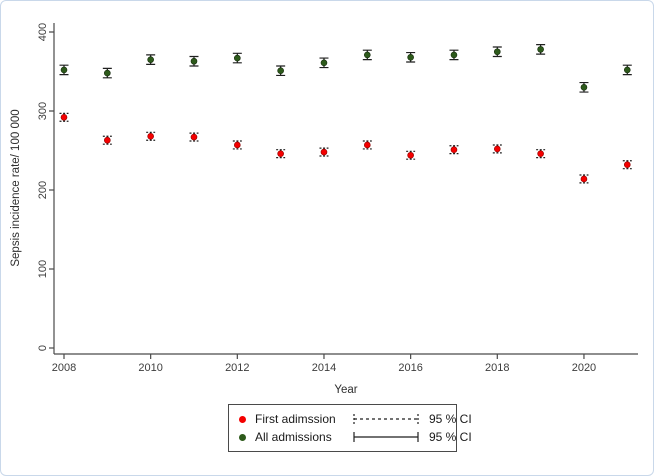  I want to click on y-tick-label: 200, so click(43, 190).